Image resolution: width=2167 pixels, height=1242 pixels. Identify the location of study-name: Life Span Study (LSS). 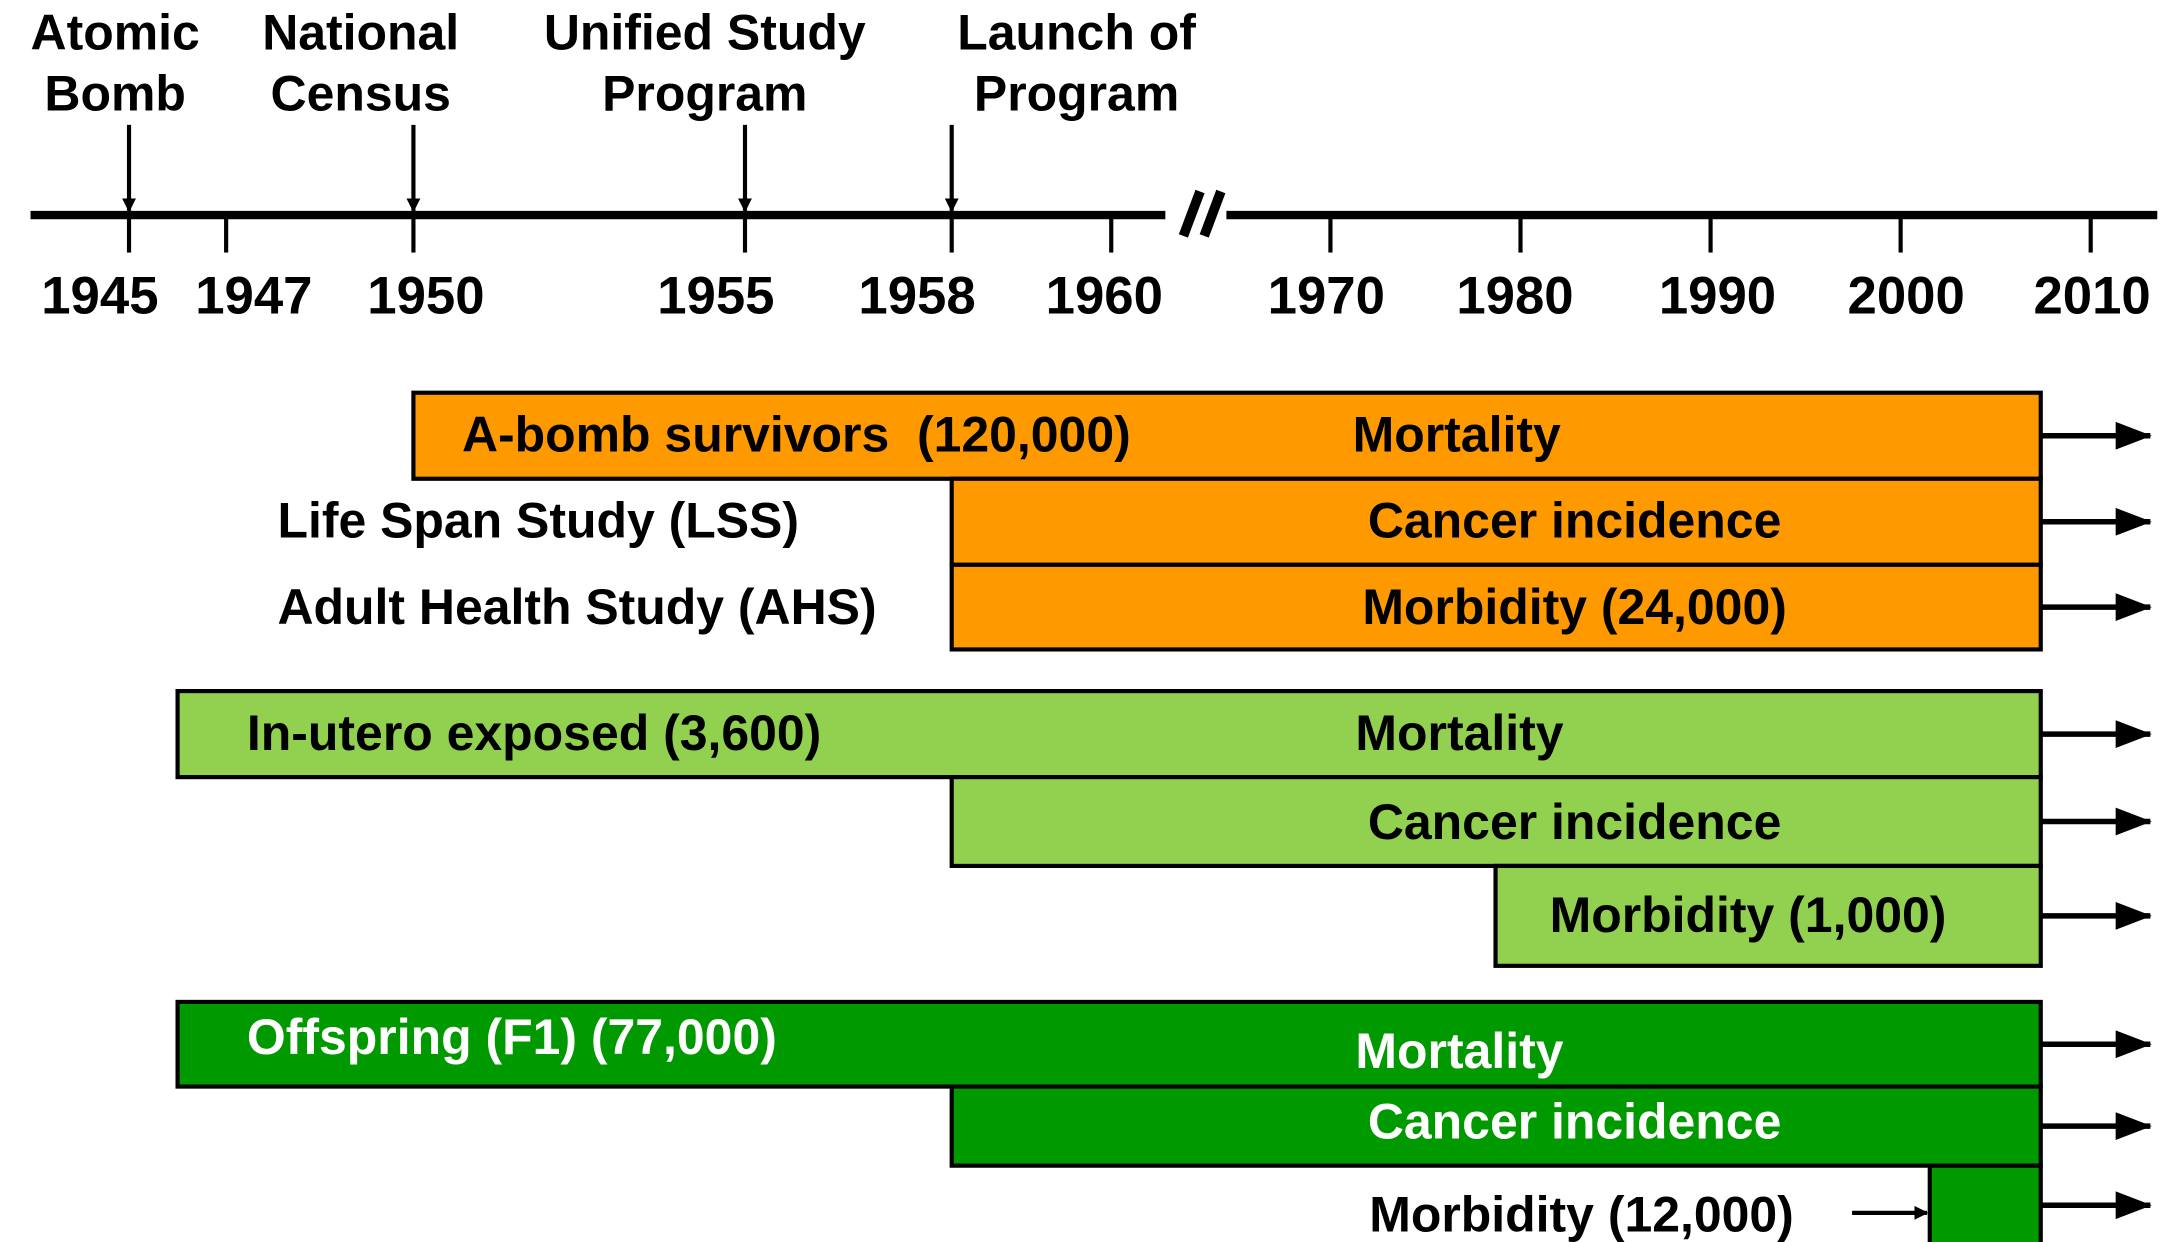
(538, 521).